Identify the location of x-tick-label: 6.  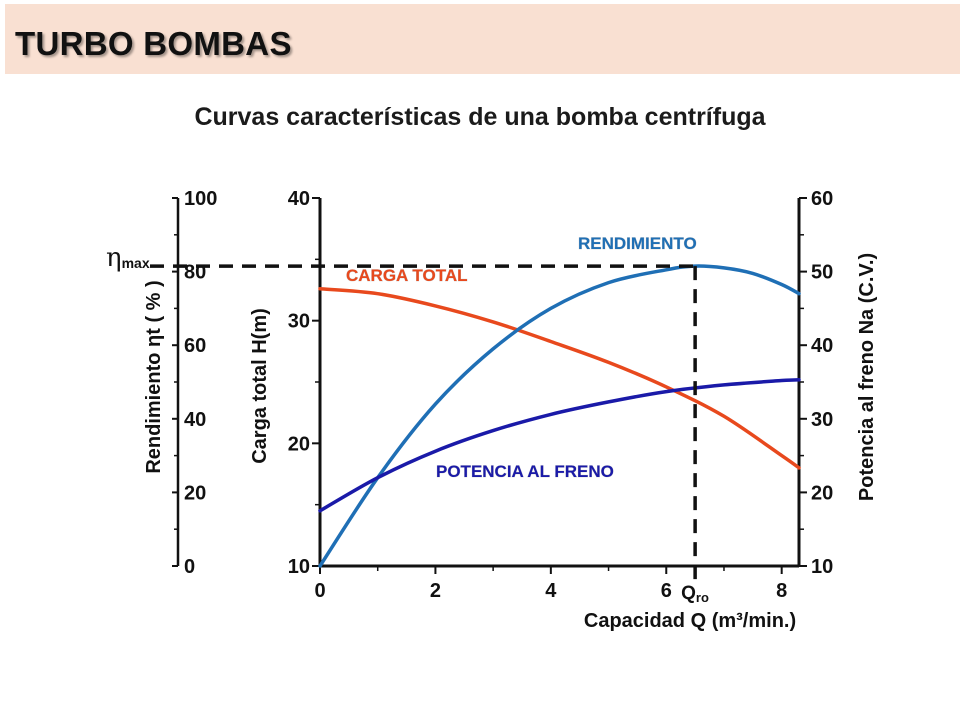
(666, 591).